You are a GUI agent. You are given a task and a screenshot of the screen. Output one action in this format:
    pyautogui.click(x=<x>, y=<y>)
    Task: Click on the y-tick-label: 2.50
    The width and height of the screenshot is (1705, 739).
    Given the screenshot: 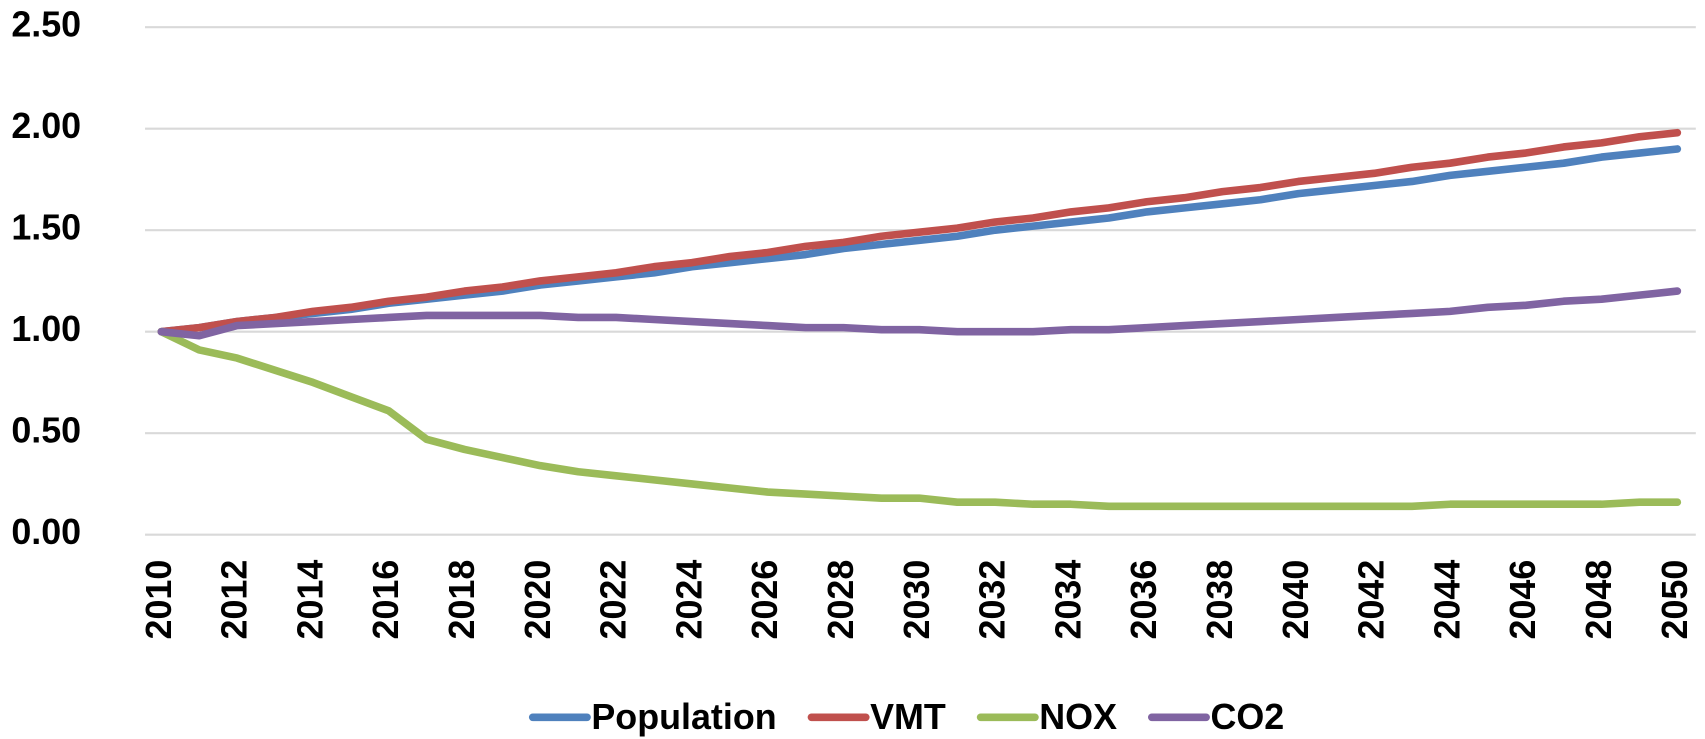 What is the action you would take?
    pyautogui.click(x=46, y=25)
    